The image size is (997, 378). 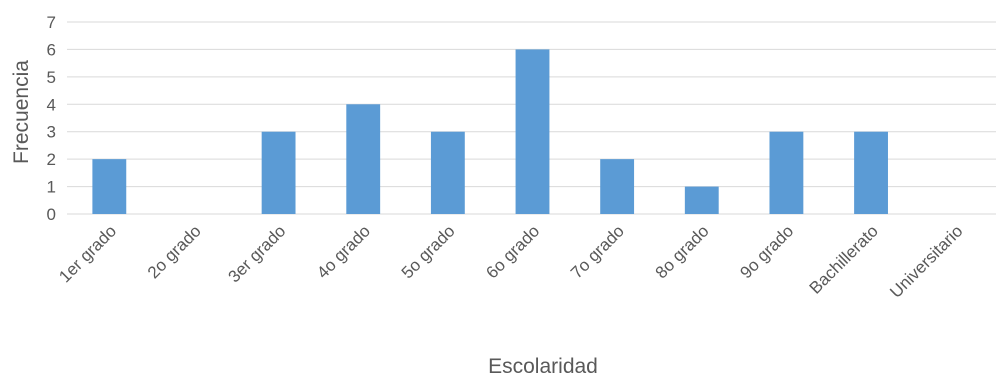 What do you see at coordinates (512, 251) in the screenshot?
I see `x-tick-label: 6o grado` at bounding box center [512, 251].